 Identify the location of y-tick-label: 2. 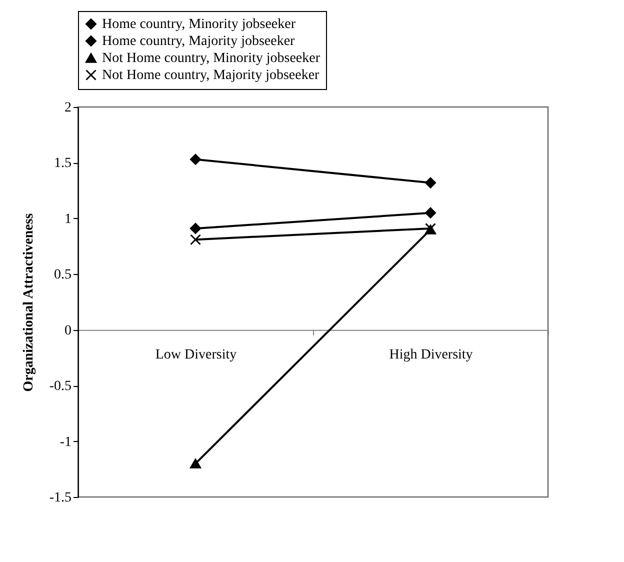
(68, 108).